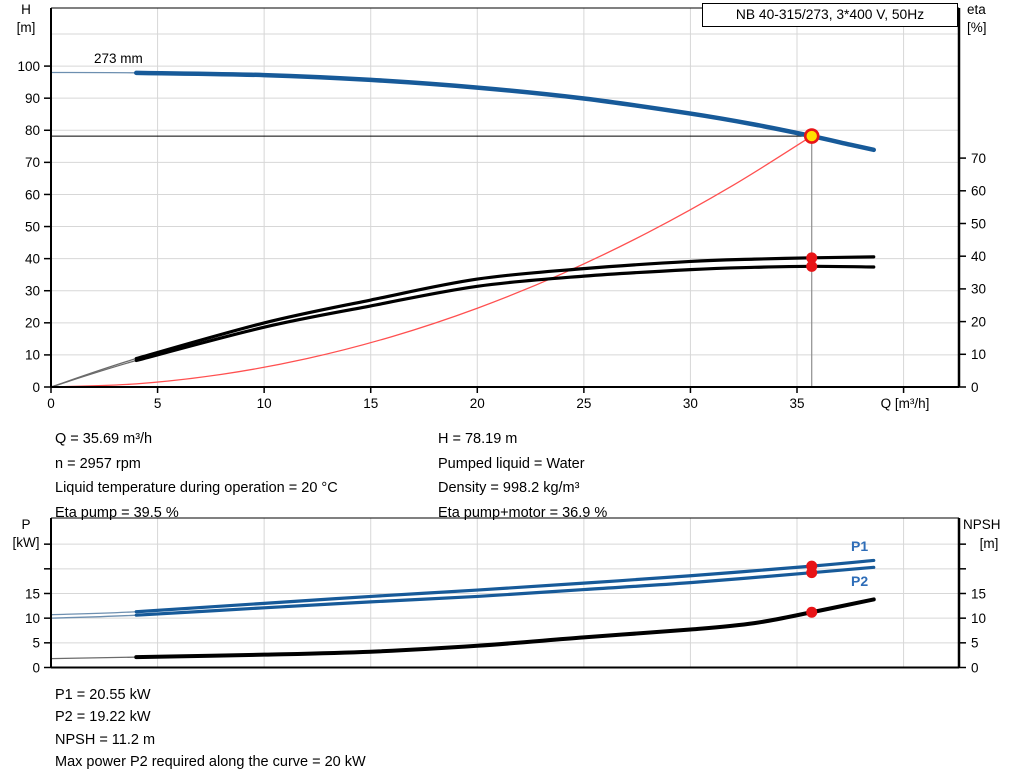 This screenshot has width=1024, height=781. Describe the element at coordinates (32, 323) in the screenshot. I see `y-left-tick-label: 20` at that location.